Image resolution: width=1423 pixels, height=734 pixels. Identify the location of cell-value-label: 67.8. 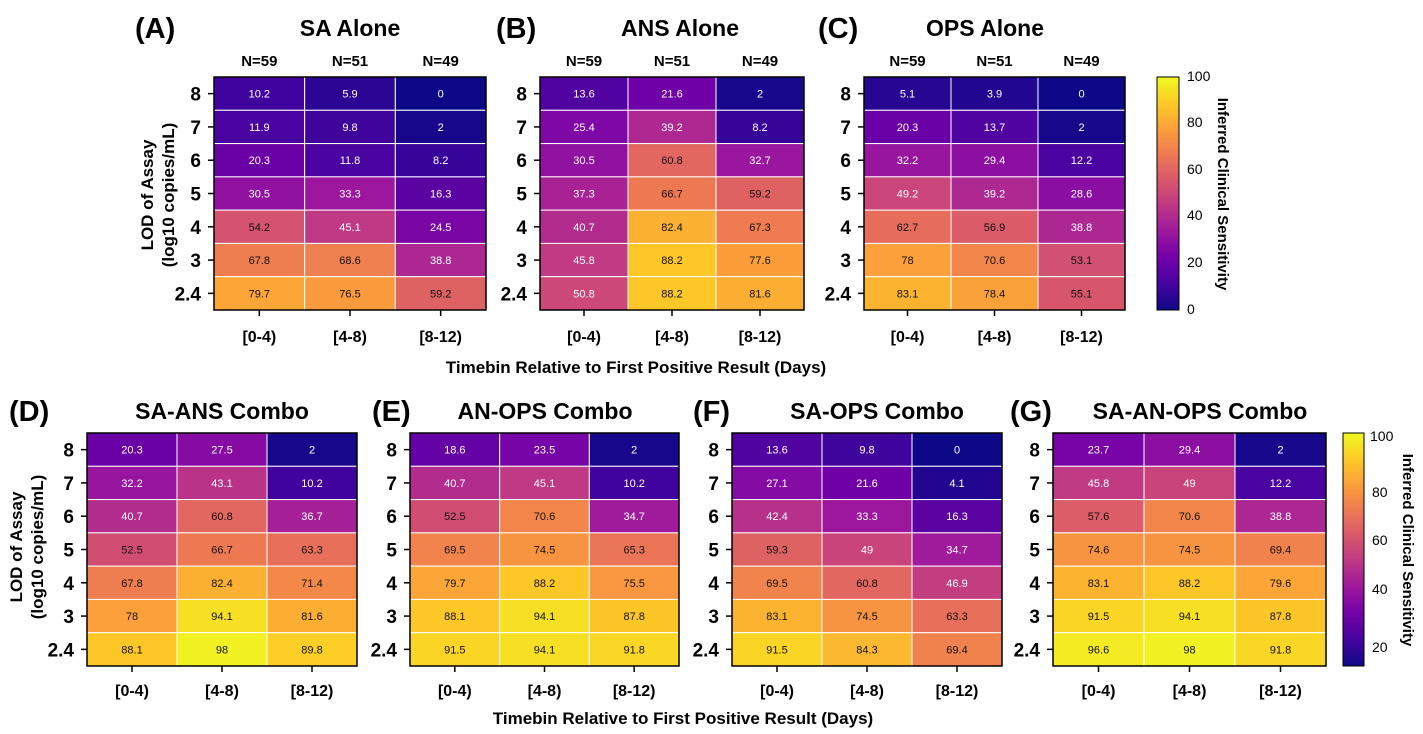
(131, 584).